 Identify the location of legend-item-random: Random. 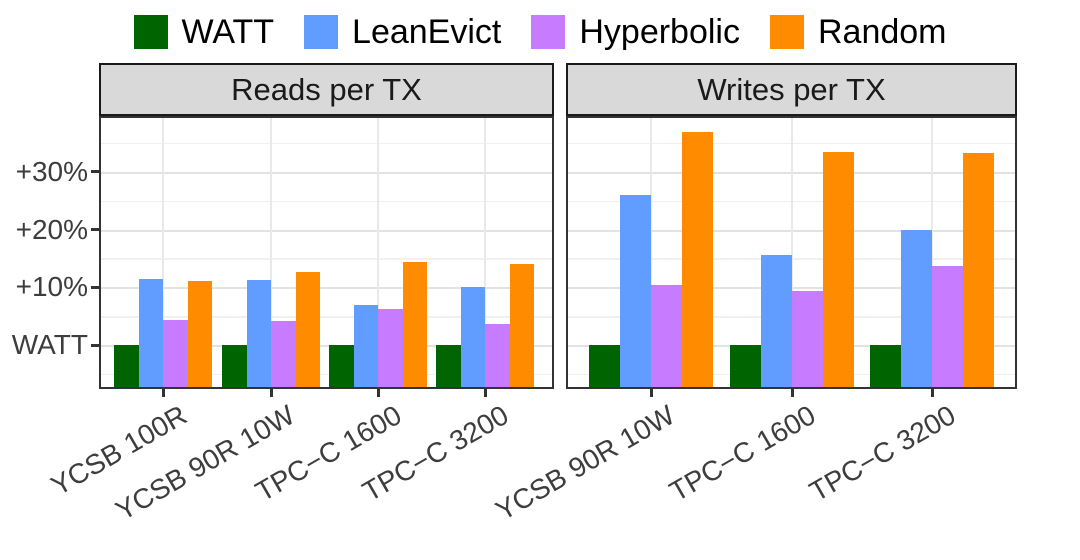
(858, 32).